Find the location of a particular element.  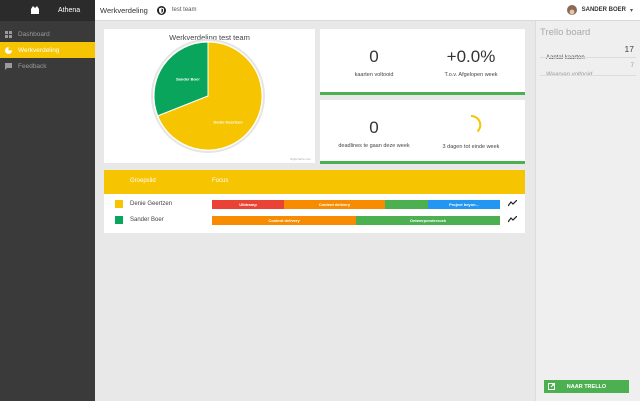

workload-pie-chart: Sander Boer Denie Geertzen is located at coordinates (208, 96).